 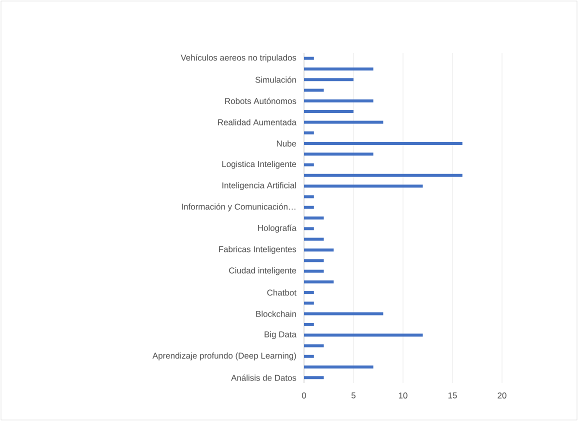 What do you see at coordinates (257, 122) in the screenshot?
I see `y-tick-label: Realidad Aumentada` at bounding box center [257, 122].